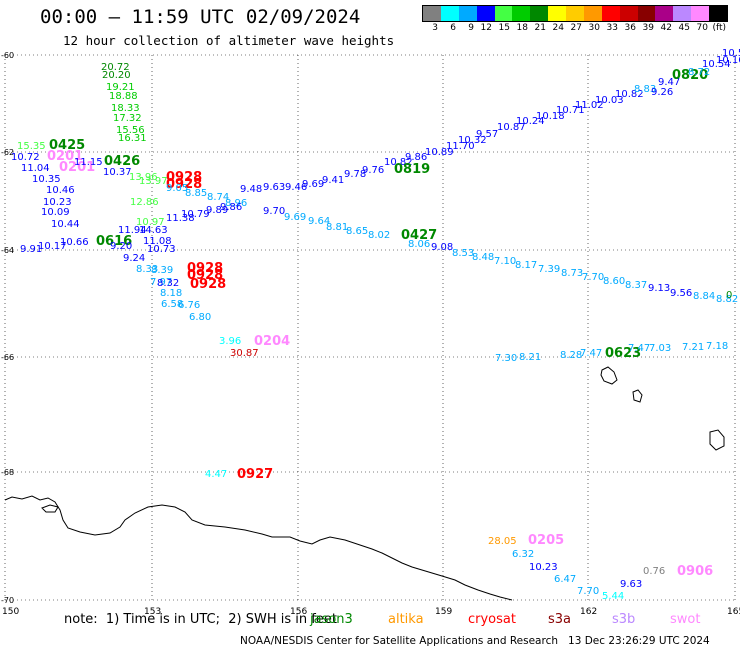 The image size is (740, 650). I want to click on pass-time-label: 0927, so click(255, 474).